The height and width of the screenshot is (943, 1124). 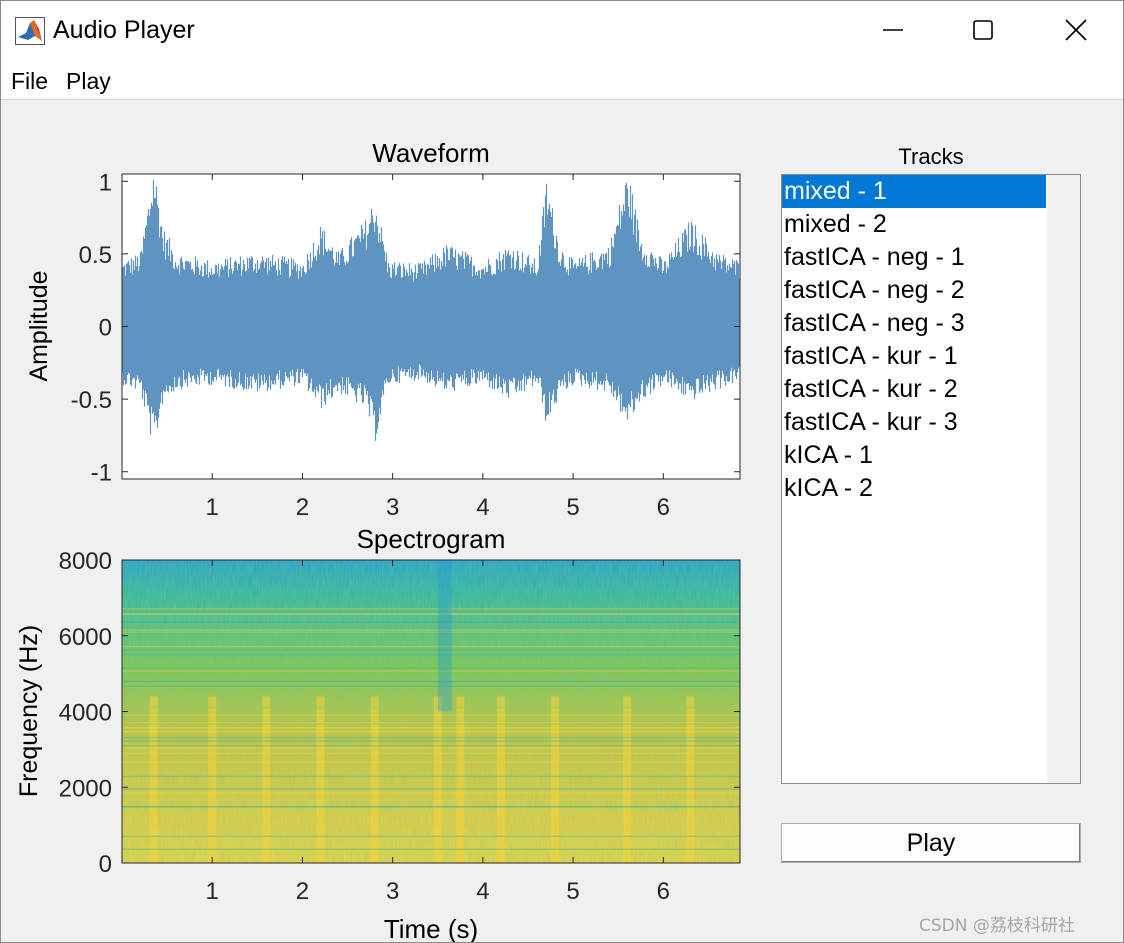 I want to click on spectrogram-ytick-label: 4000, so click(x=85, y=713).